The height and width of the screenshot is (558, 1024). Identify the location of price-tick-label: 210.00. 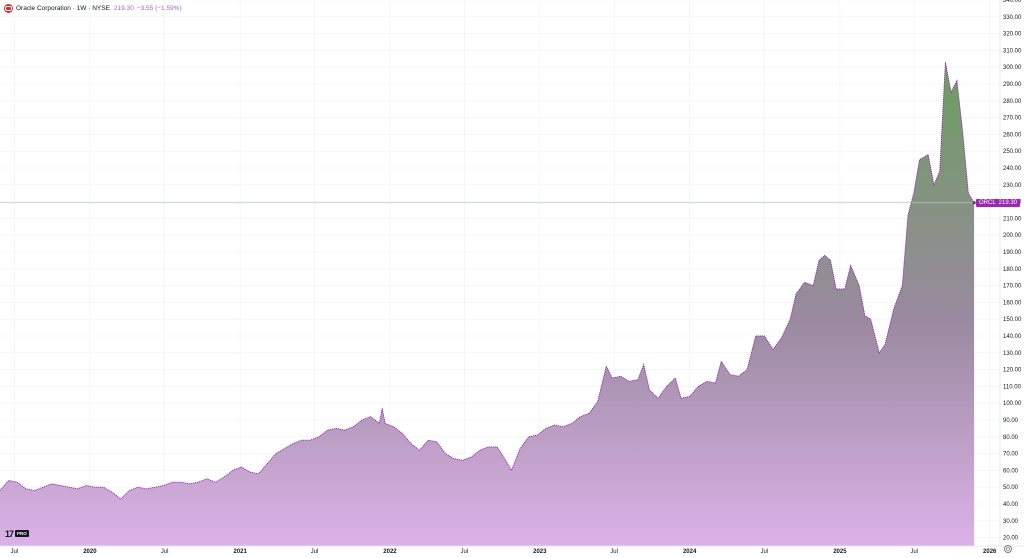
(1012, 219).